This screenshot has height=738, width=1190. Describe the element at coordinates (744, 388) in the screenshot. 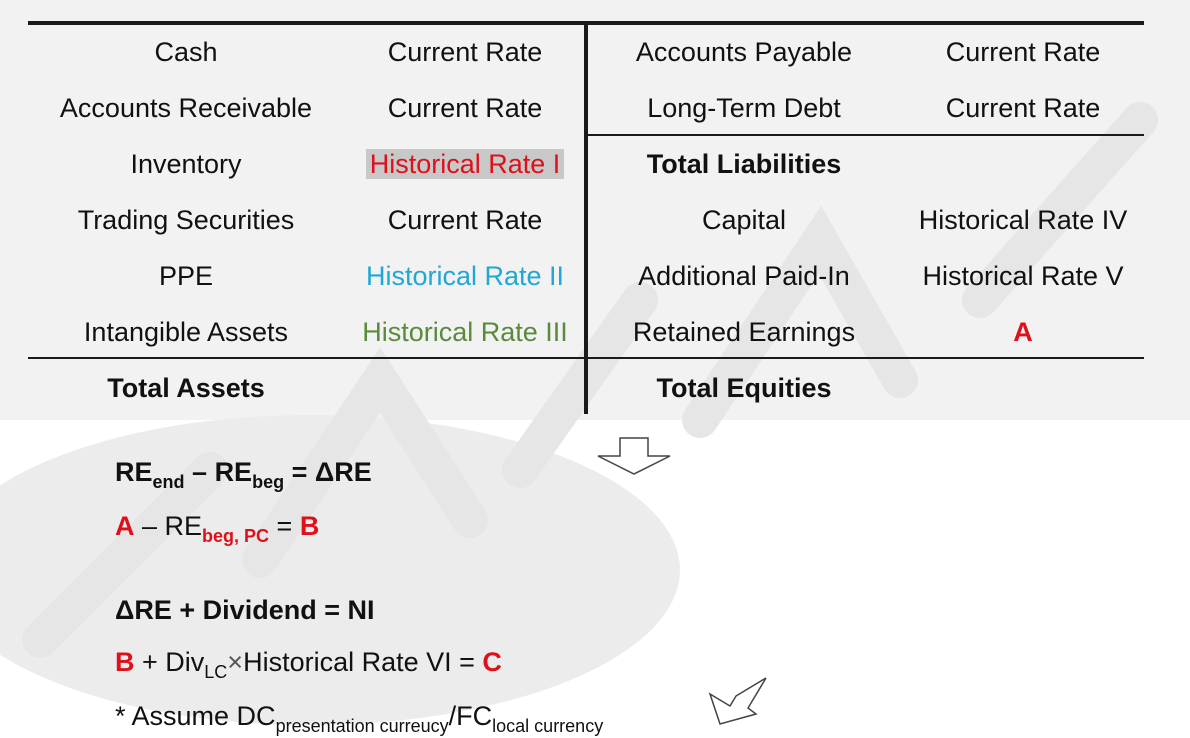

I see `total-equities: Total Equities` at that location.